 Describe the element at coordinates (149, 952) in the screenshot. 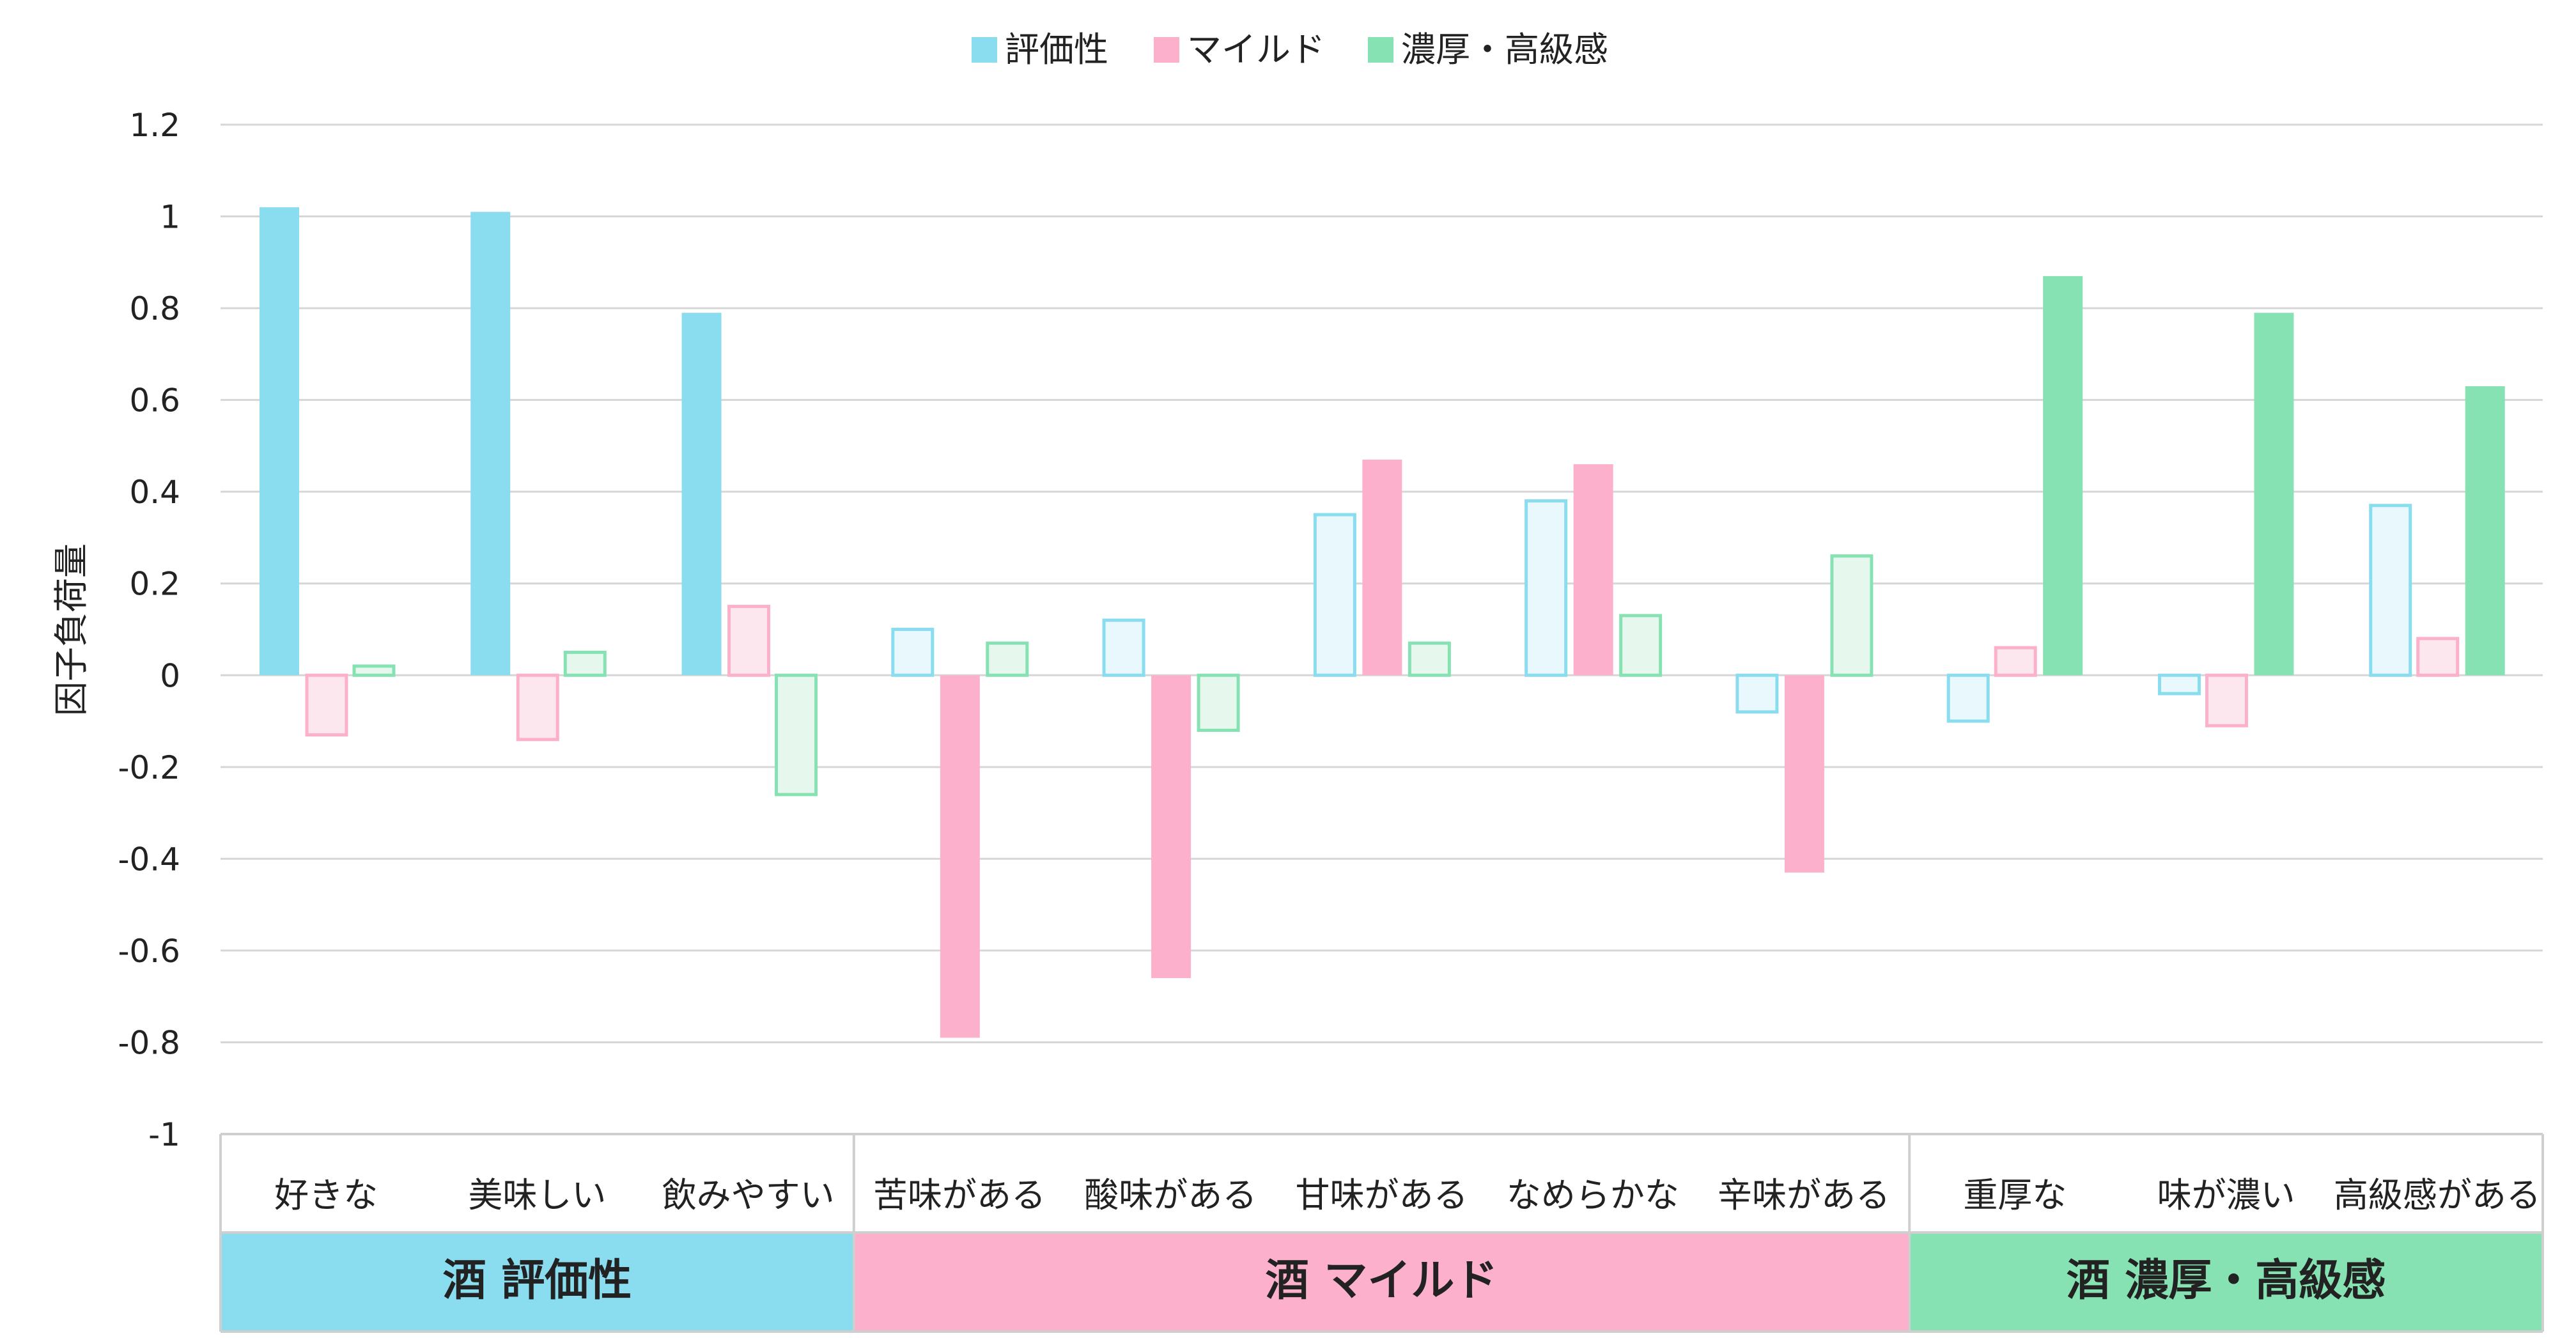

I see `y-tick-label: -0.6` at that location.